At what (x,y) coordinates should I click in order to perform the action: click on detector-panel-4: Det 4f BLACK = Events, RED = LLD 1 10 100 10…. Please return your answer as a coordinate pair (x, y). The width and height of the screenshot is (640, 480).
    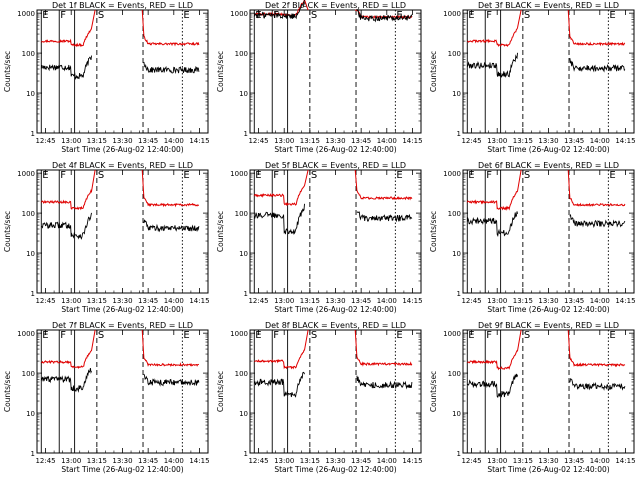
    Looking at the image, I should click on (106, 240).